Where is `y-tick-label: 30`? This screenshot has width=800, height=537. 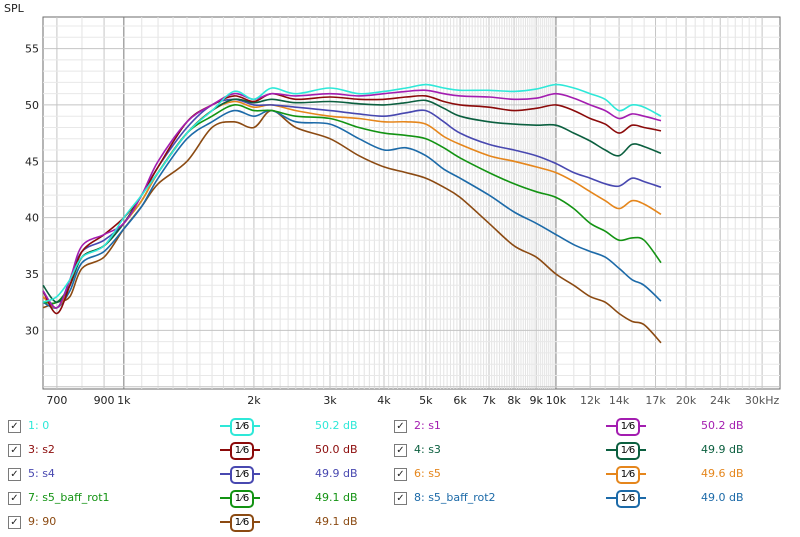 y-tick-label: 30 is located at coordinates (32, 330).